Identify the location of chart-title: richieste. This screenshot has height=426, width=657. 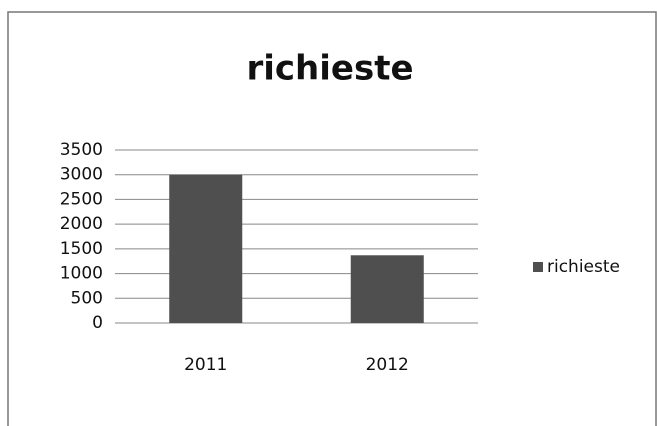
(329, 69).